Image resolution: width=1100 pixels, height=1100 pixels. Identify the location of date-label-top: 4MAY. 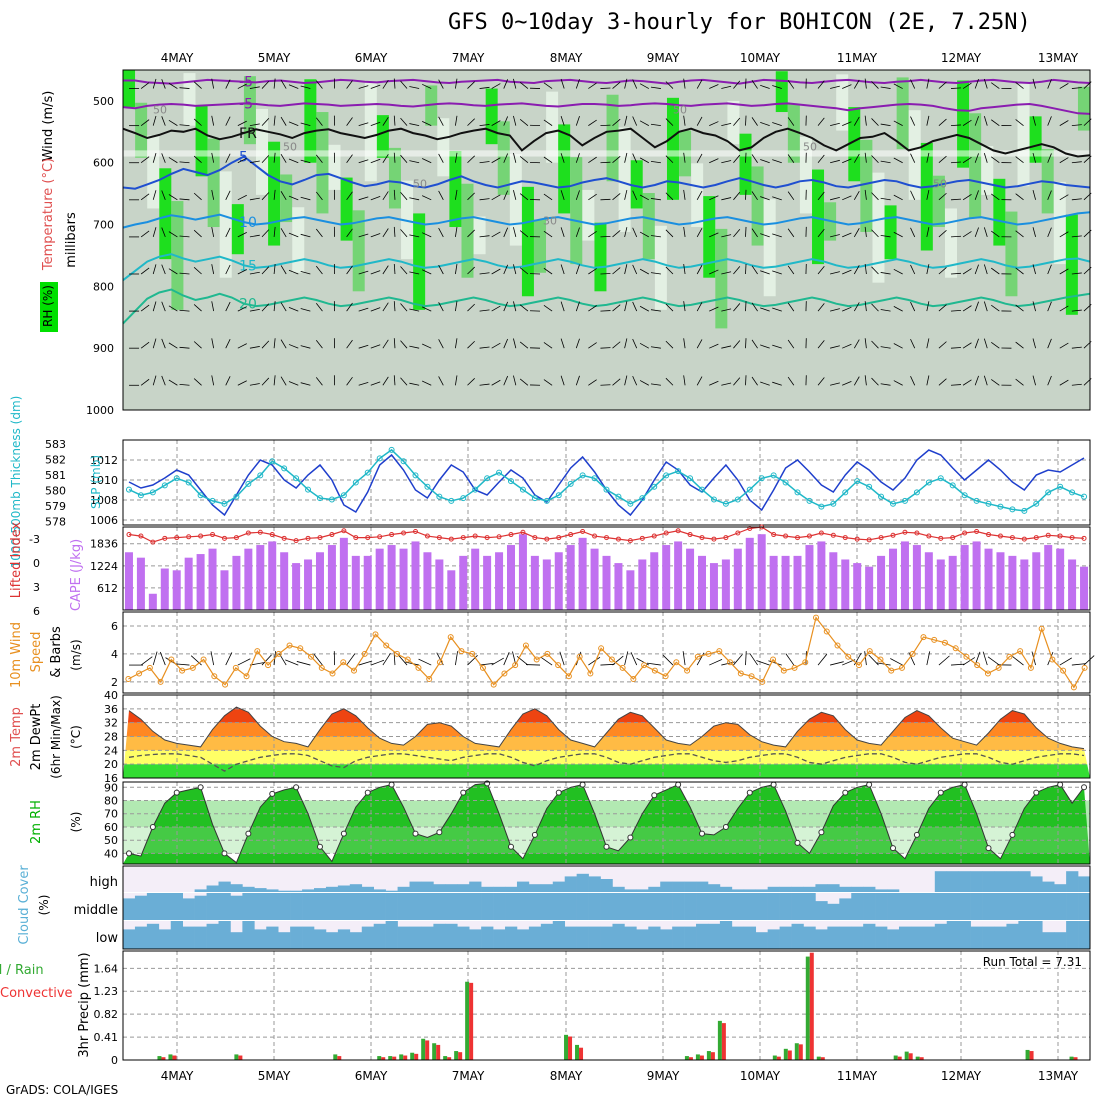
(177, 58).